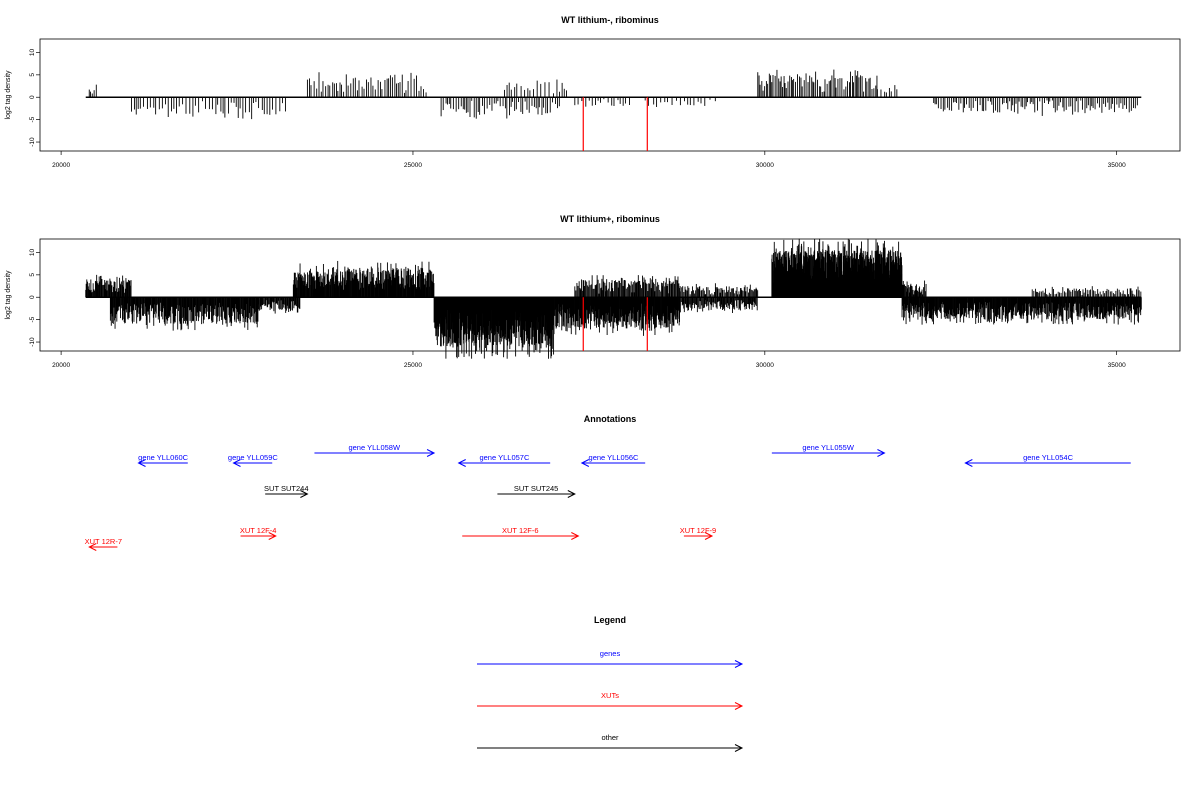 This screenshot has height=800, width=1200. I want to click on annotation-feature: gene YLL057C, so click(504, 460).